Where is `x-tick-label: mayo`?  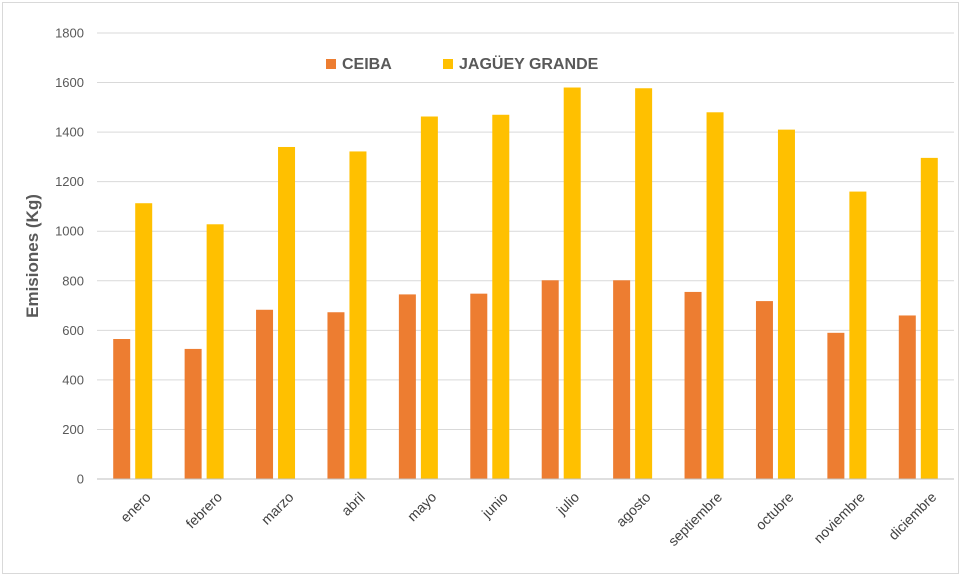
x-tick-label: mayo is located at coordinates (422, 507).